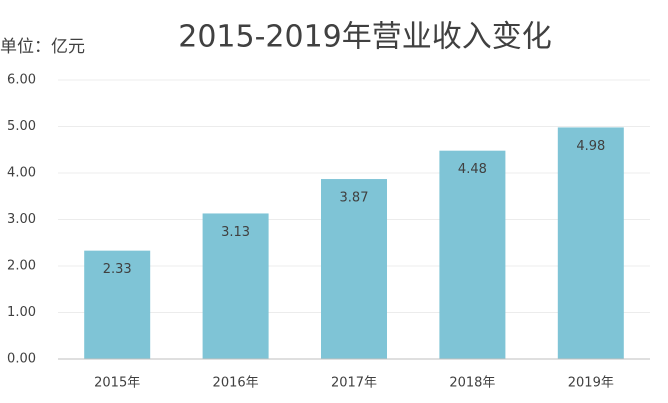 This screenshot has width=668, height=403. What do you see at coordinates (21, 359) in the screenshot?
I see `y-tick-label: 0.00` at bounding box center [21, 359].